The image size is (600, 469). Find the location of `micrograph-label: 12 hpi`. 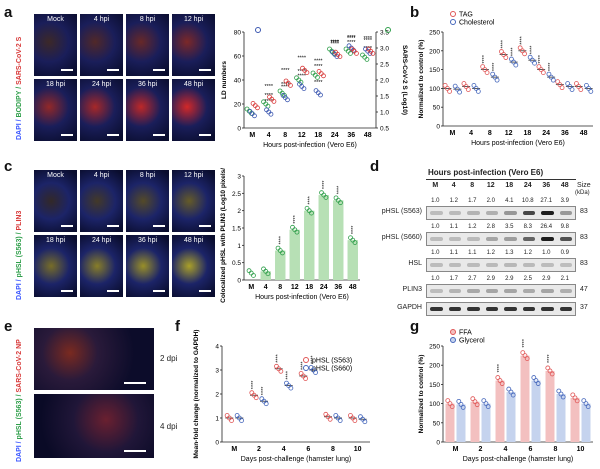

micrograph-label: 12 hpi is located at coordinates (193, 175).